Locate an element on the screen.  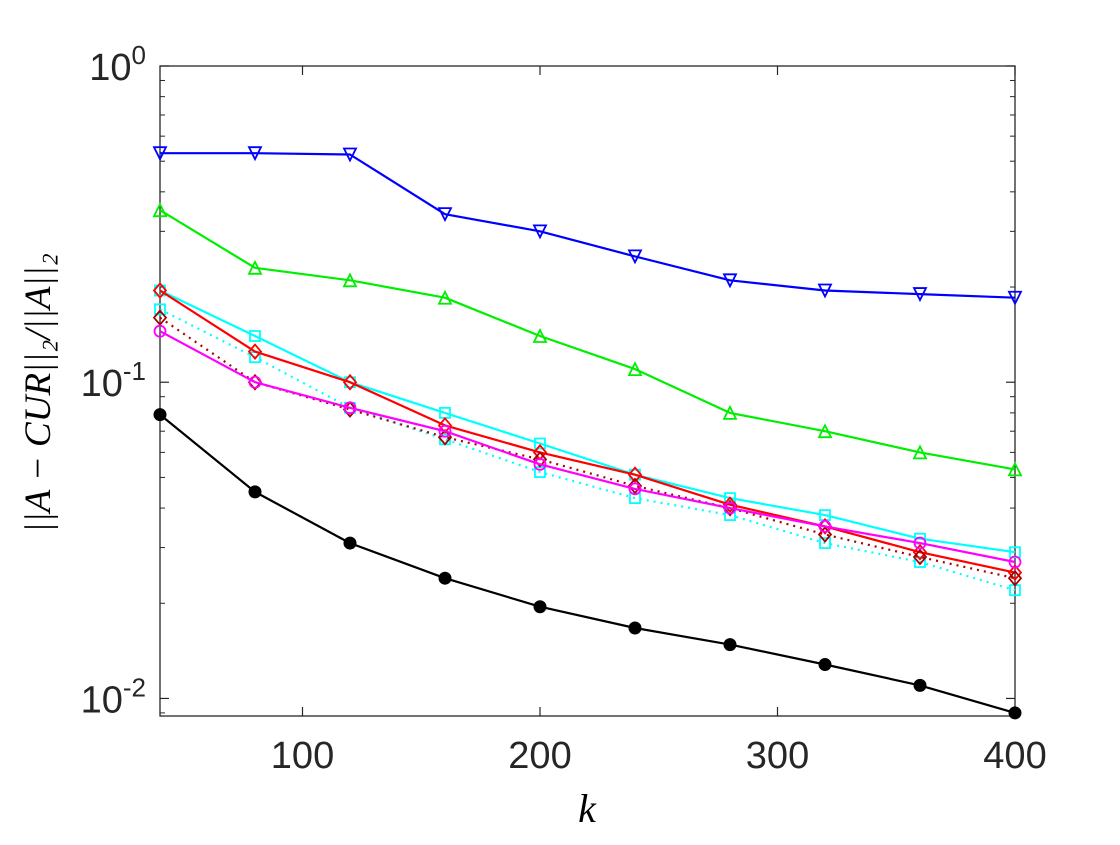
x-tick-label: 200 is located at coordinates (539, 756).